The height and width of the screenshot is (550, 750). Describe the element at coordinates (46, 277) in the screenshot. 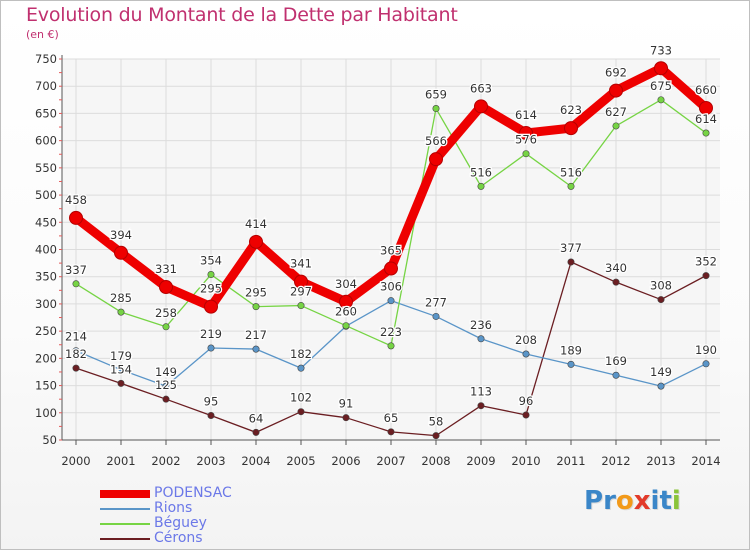

I see `y-tick-label: 350` at that location.